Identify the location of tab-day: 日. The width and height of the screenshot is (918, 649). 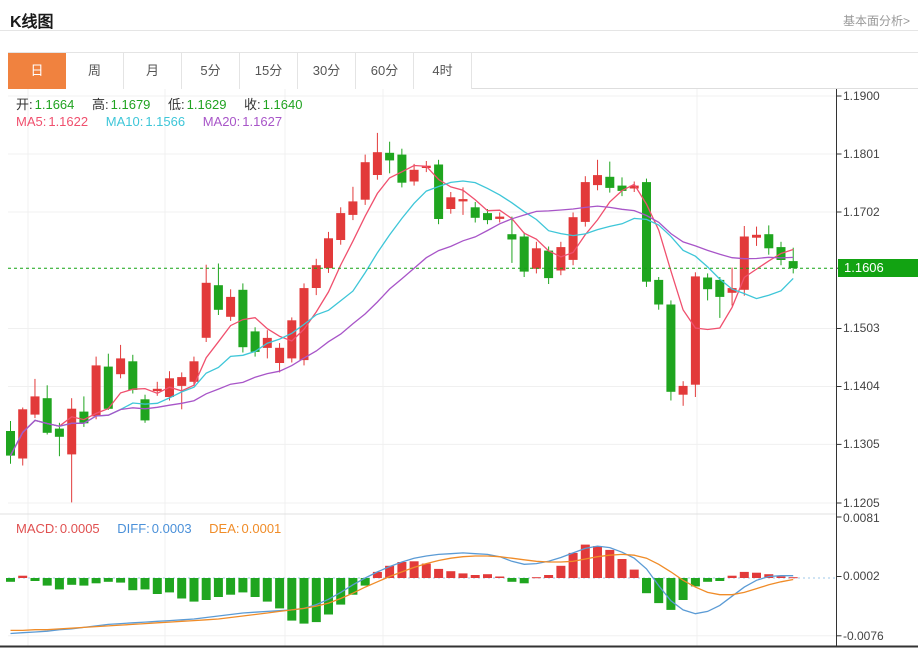
(37, 71).